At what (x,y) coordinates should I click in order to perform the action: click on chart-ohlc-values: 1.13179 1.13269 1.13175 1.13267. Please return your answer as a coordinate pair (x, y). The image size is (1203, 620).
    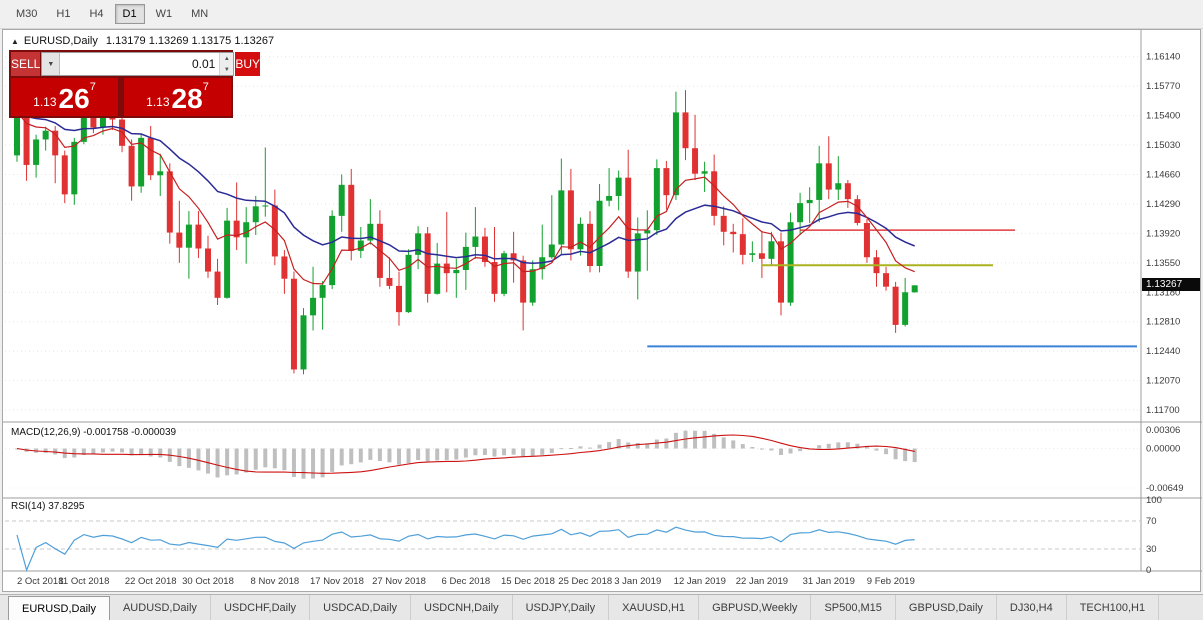
    Looking at the image, I should click on (190, 41).